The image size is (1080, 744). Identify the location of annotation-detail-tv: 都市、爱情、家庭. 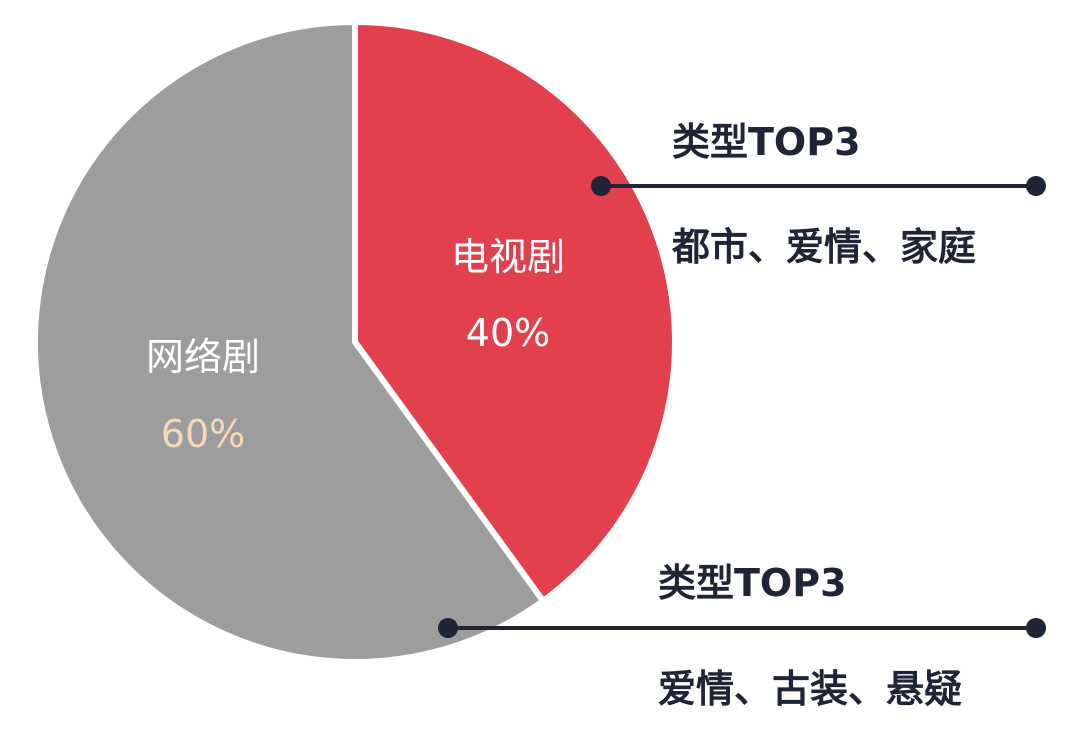
(823, 247).